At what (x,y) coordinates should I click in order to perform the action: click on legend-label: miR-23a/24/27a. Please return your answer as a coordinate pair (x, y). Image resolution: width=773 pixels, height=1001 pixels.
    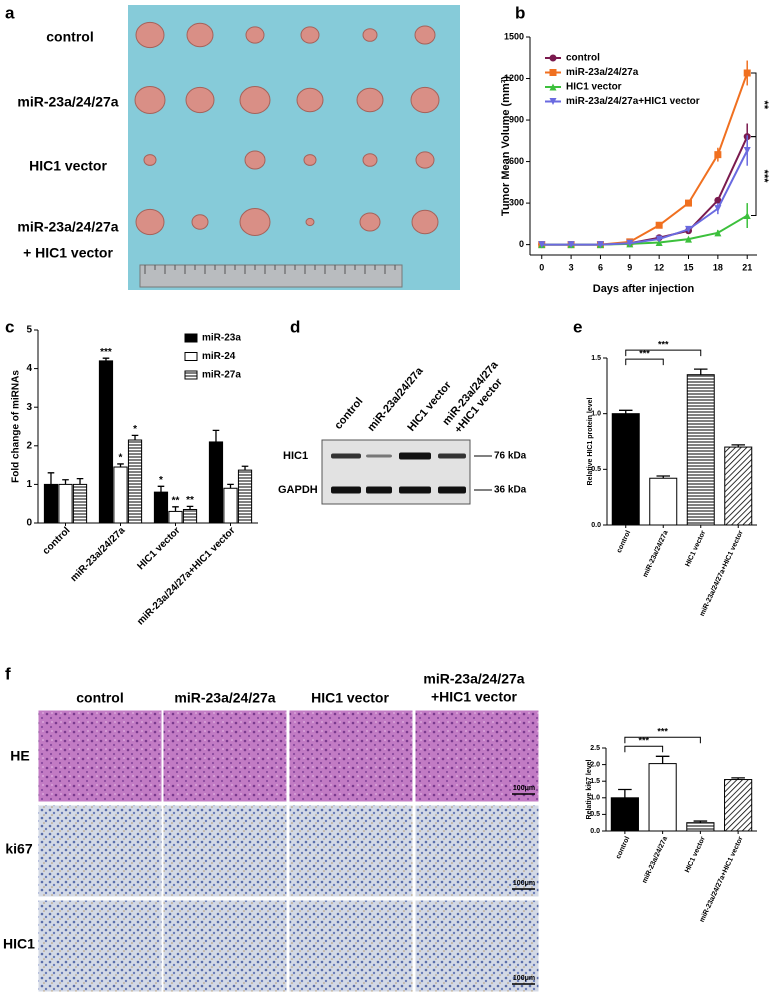
    Looking at the image, I should click on (602, 72).